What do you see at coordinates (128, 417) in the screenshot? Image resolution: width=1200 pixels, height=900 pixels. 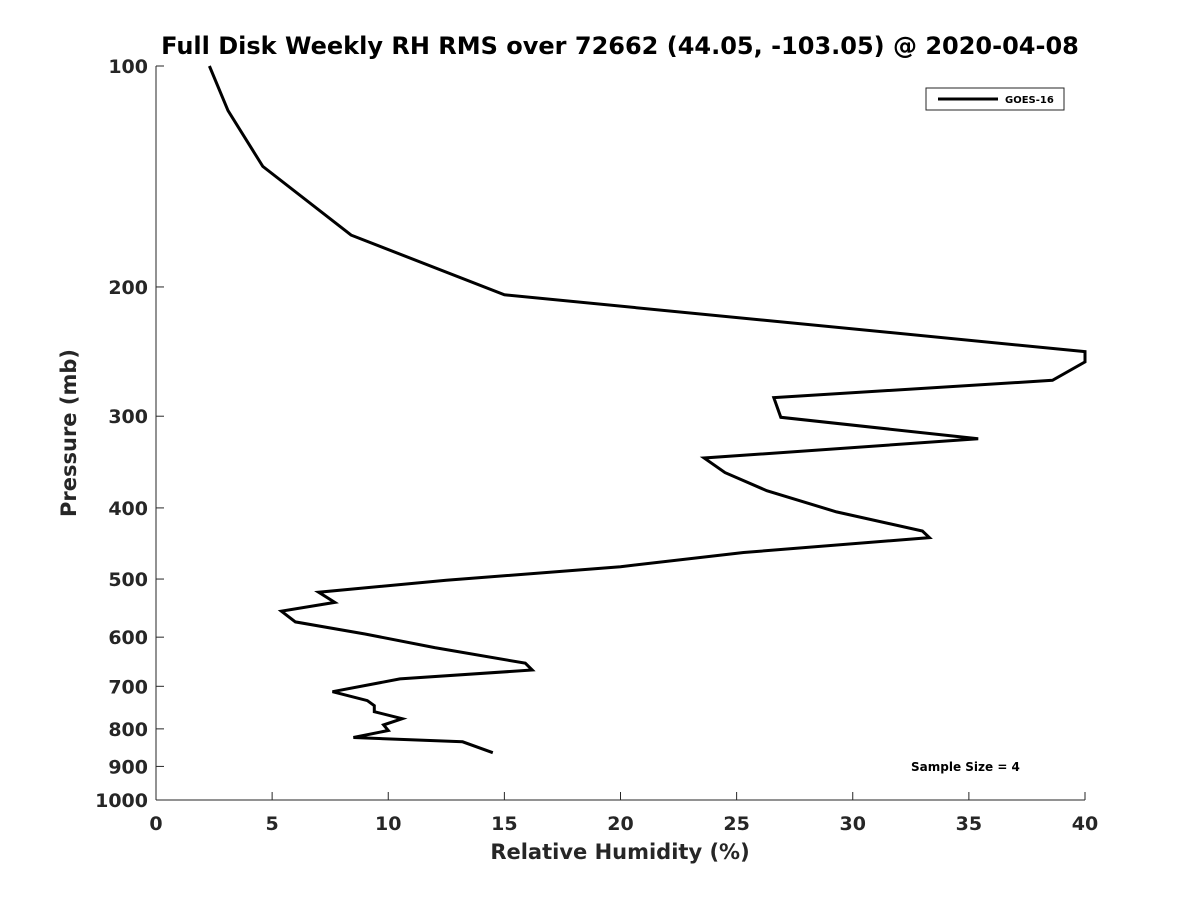 I see `y-tick-label: 300` at bounding box center [128, 417].